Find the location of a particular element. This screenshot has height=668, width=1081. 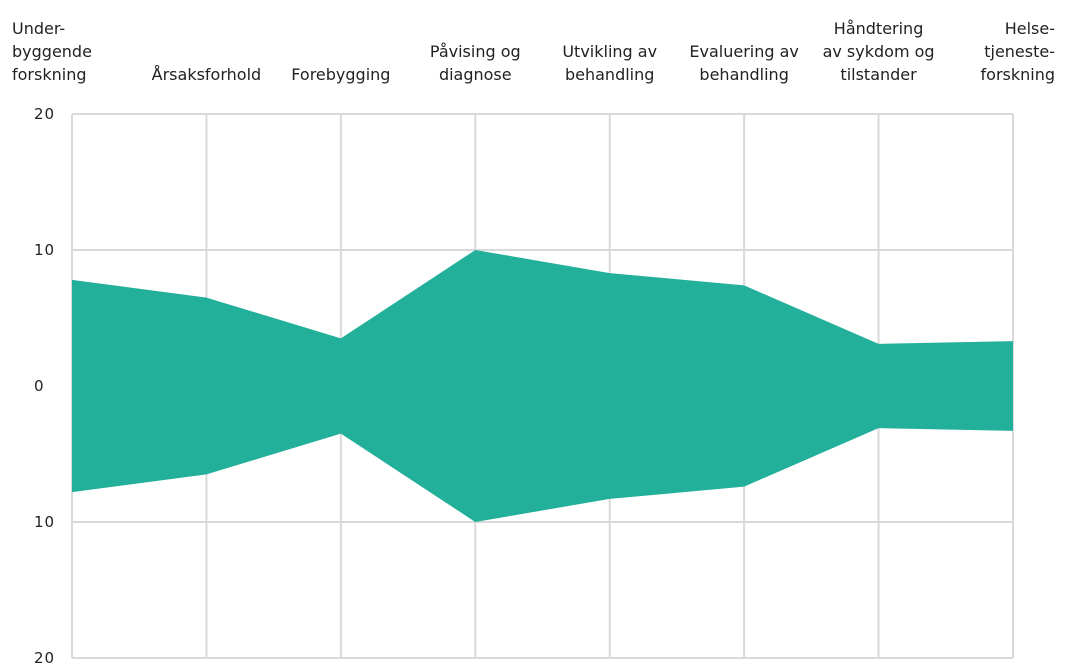

y-tick-label: 0 is located at coordinates (39, 386).